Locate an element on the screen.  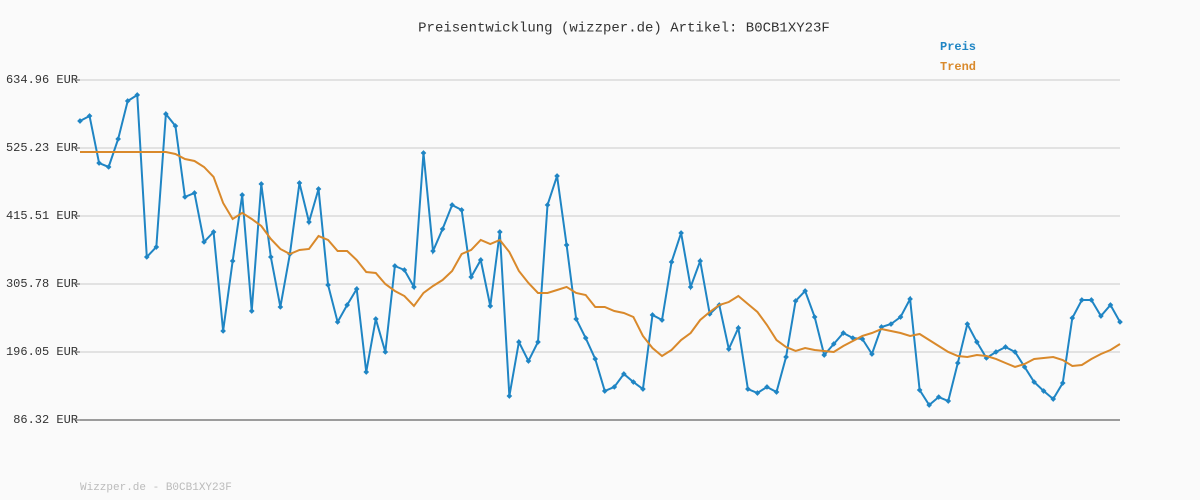
y-tick-label: 196.05 EUR is located at coordinates (42, 352).